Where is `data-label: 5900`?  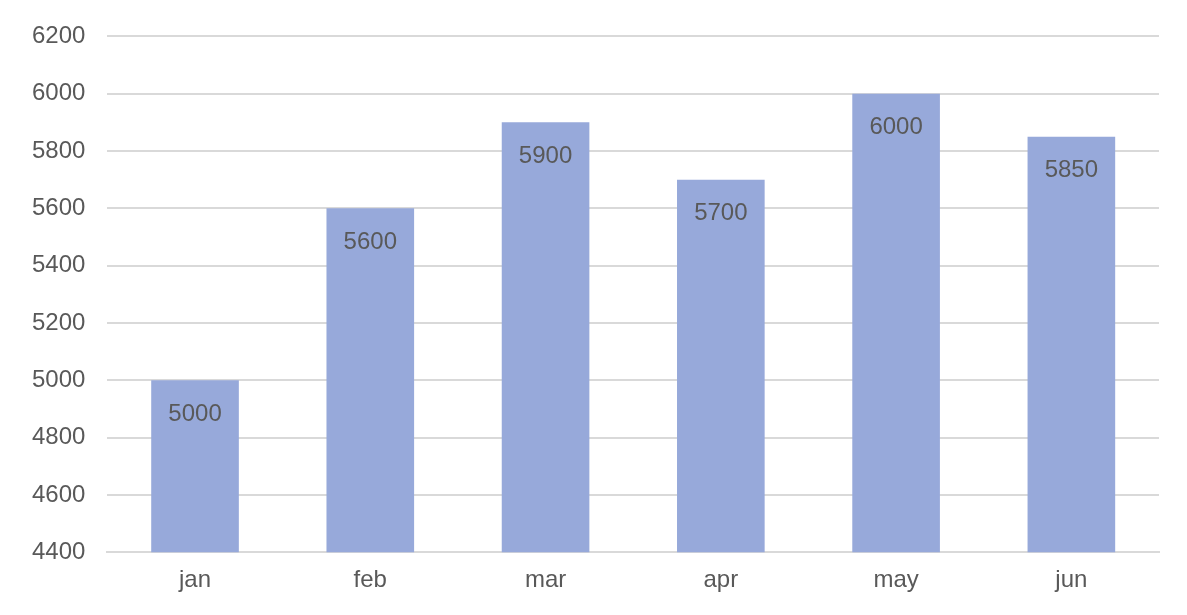 data-label: 5900 is located at coordinates (545, 154).